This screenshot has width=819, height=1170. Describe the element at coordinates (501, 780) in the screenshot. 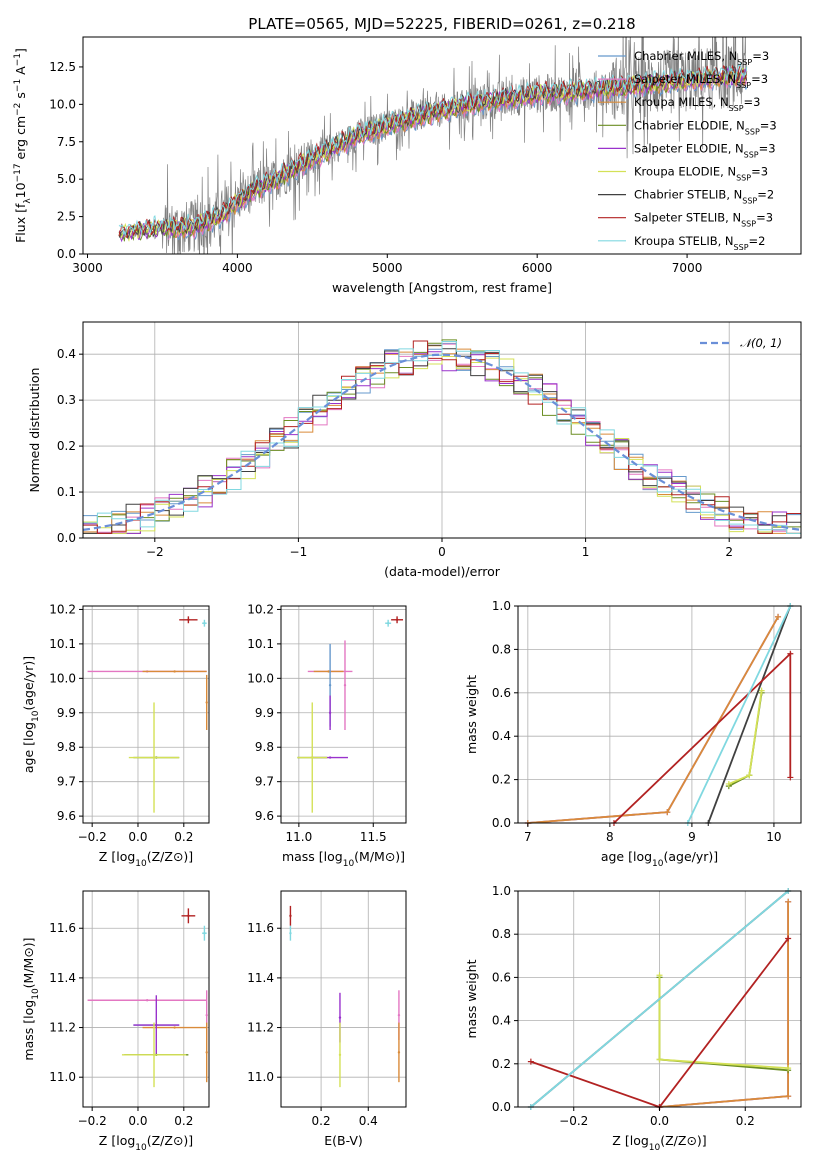

I see `y-tick-label: 0.2` at that location.